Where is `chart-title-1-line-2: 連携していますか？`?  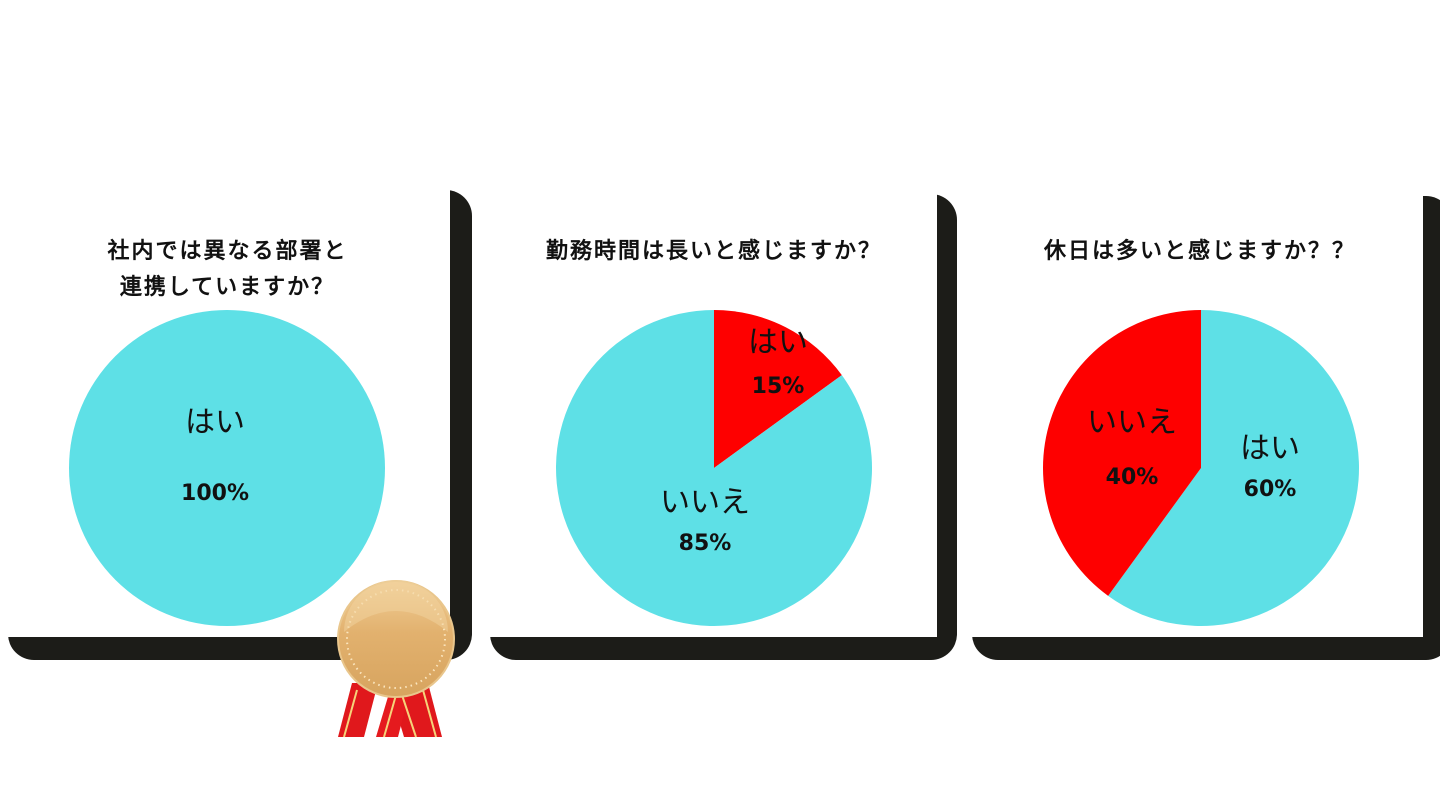
chart-title-1-line-2: 連携していますか？ is located at coordinates (227, 287).